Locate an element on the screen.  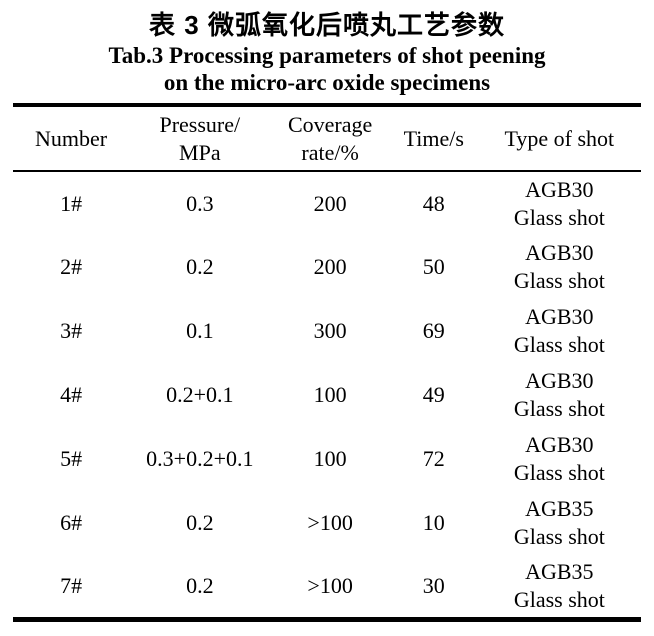
col-header-type: Type of shot is located at coordinates (559, 138).